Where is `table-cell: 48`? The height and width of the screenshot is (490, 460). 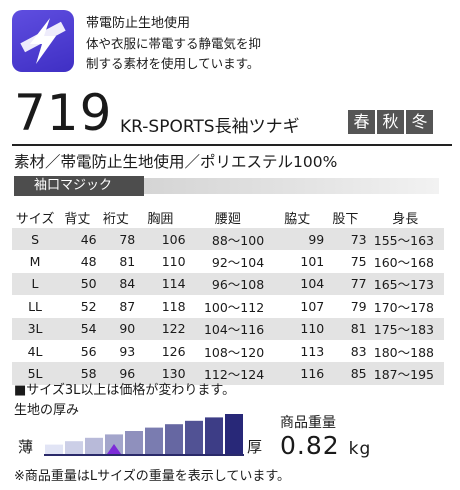
table-cell: 48 is located at coordinates (88, 262).